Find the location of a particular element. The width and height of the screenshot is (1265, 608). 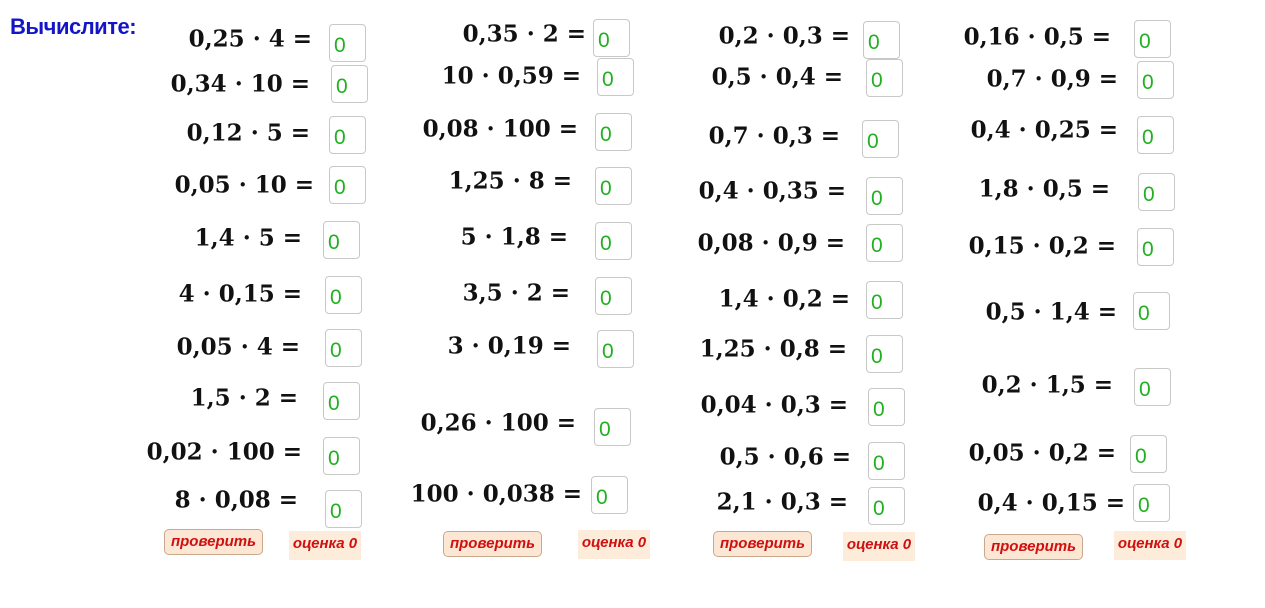

math-expression: 1,5 · 2 = is located at coordinates (244, 398).